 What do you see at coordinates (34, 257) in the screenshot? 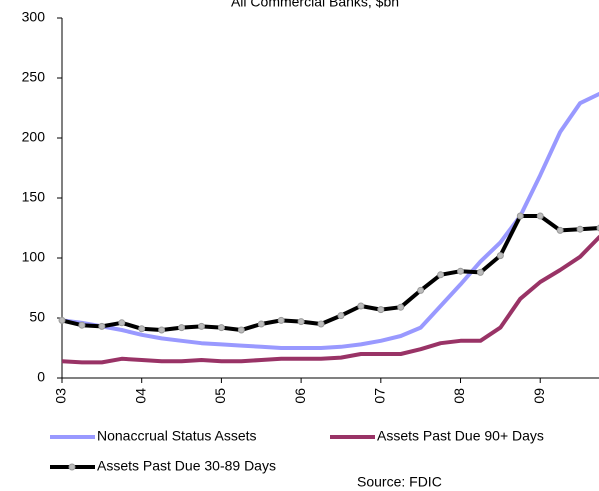
I see `y-tick-label: 100` at bounding box center [34, 257].